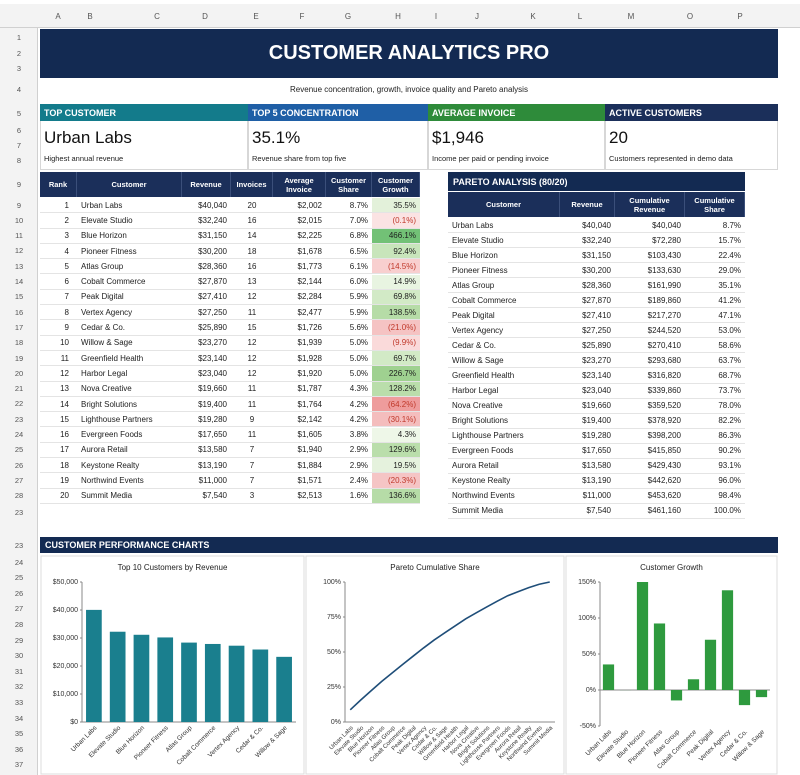 The image size is (800, 775). I want to click on table-cell: 138.5%, so click(396, 313).